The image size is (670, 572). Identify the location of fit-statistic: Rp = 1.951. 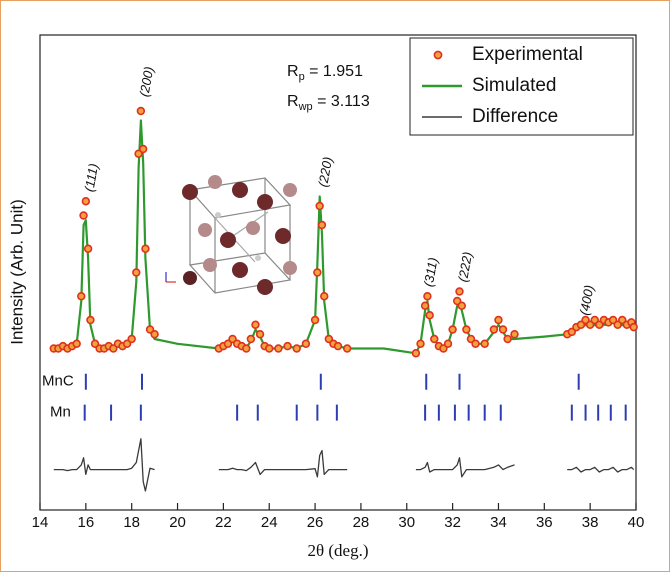
(325, 73).